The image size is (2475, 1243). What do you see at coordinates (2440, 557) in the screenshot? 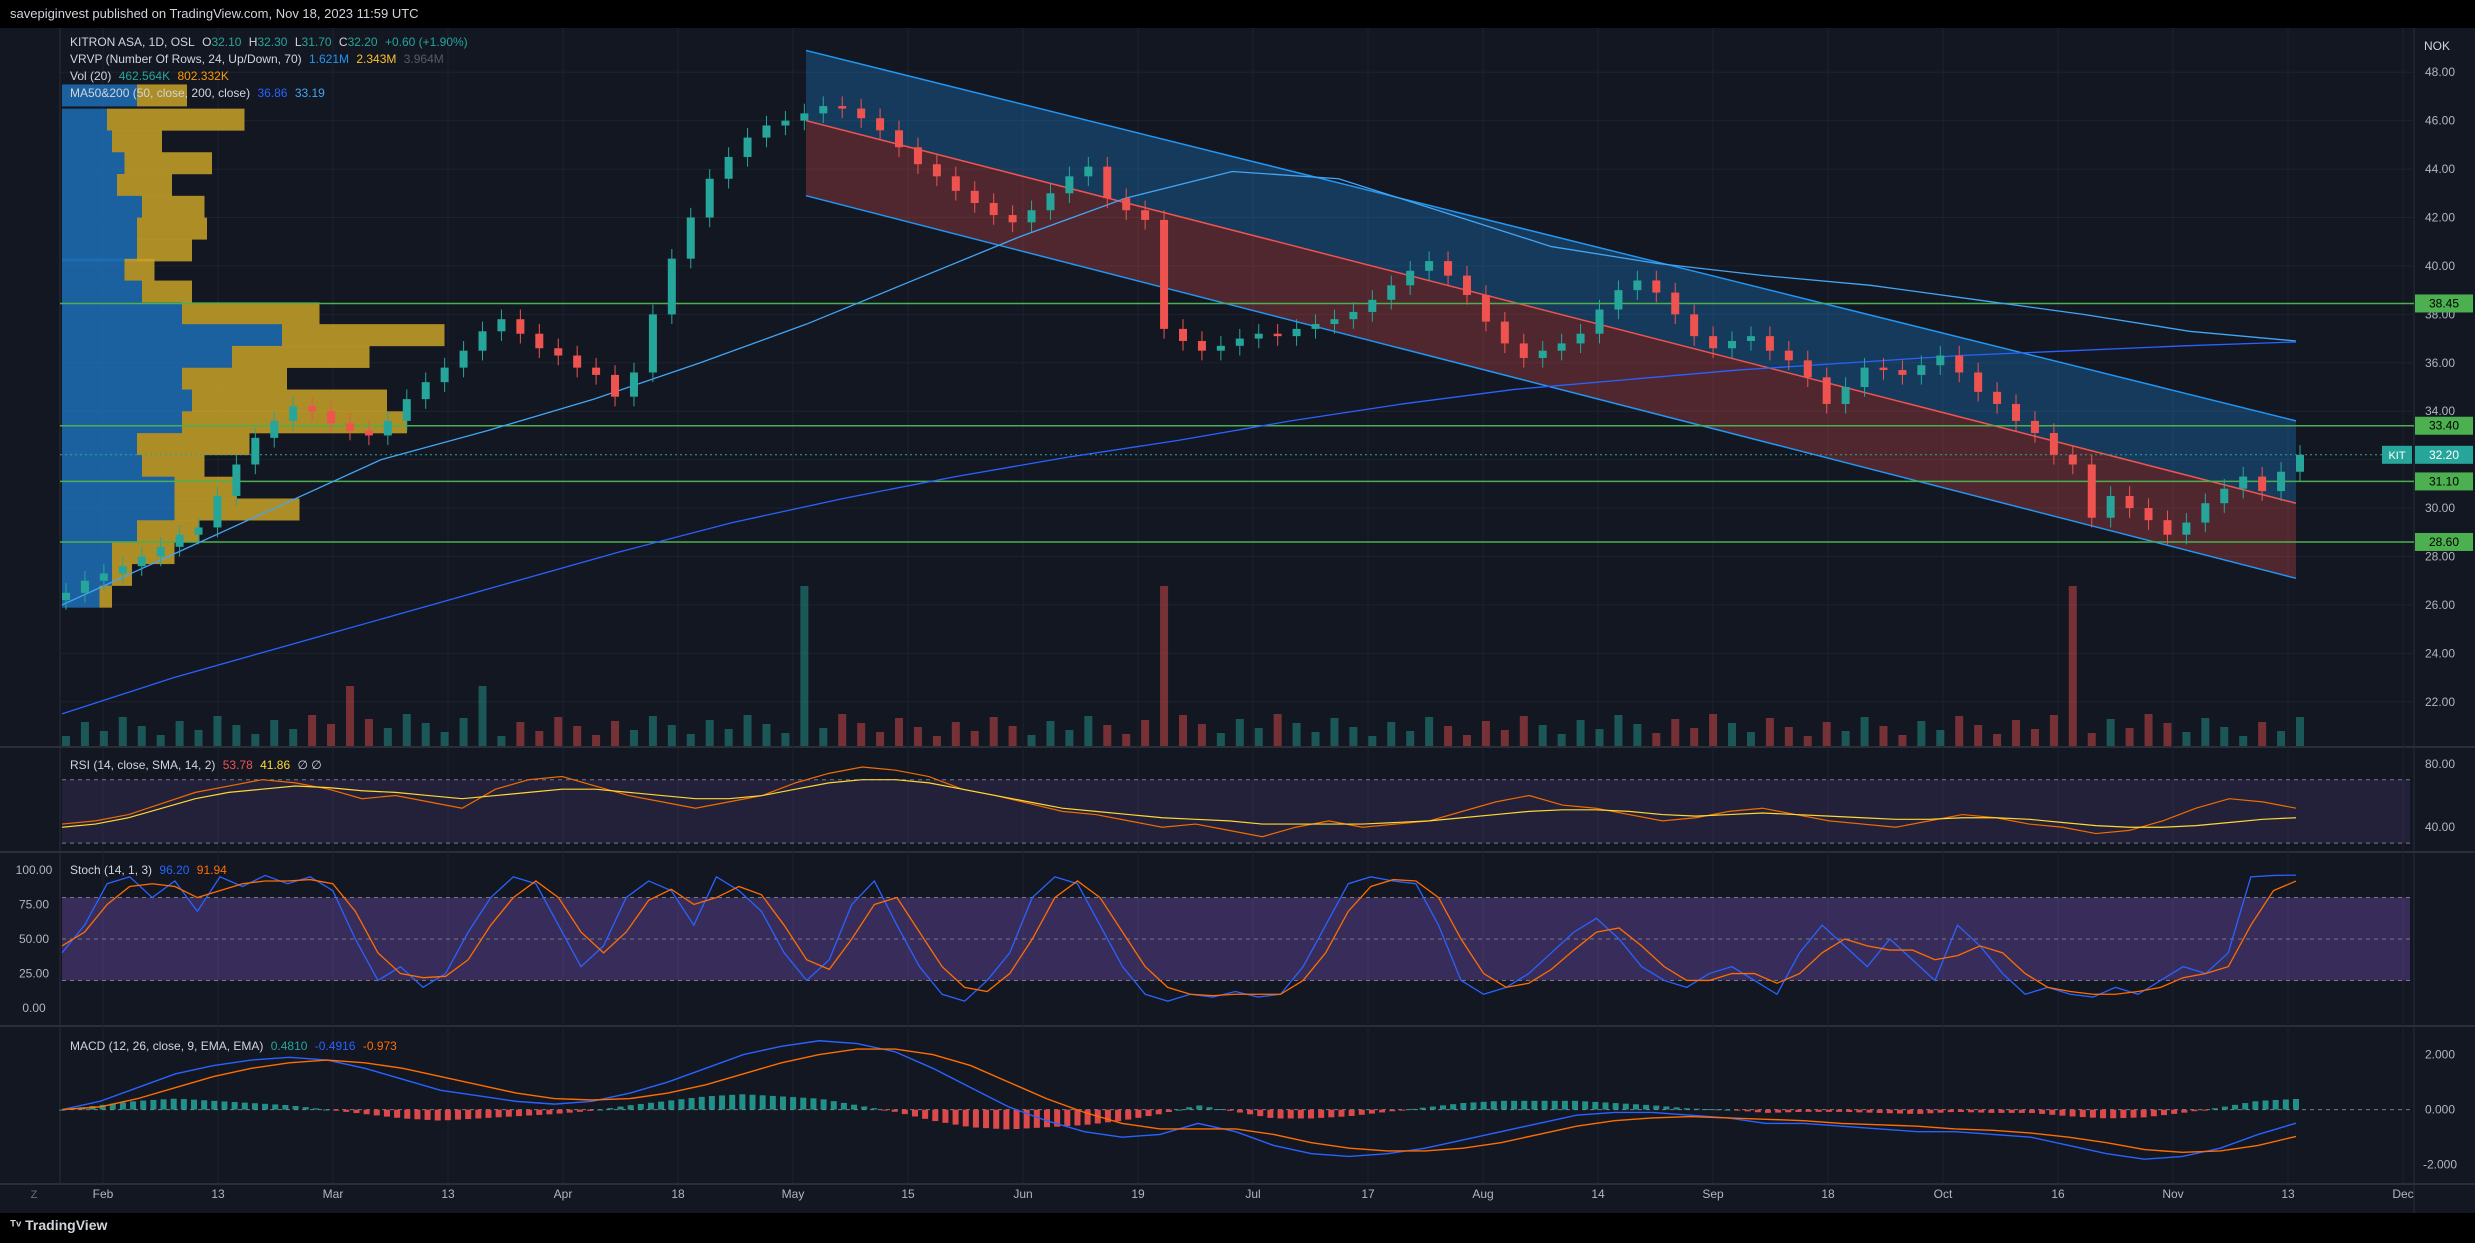
I see `price-tick-label: 28.00` at bounding box center [2440, 557].